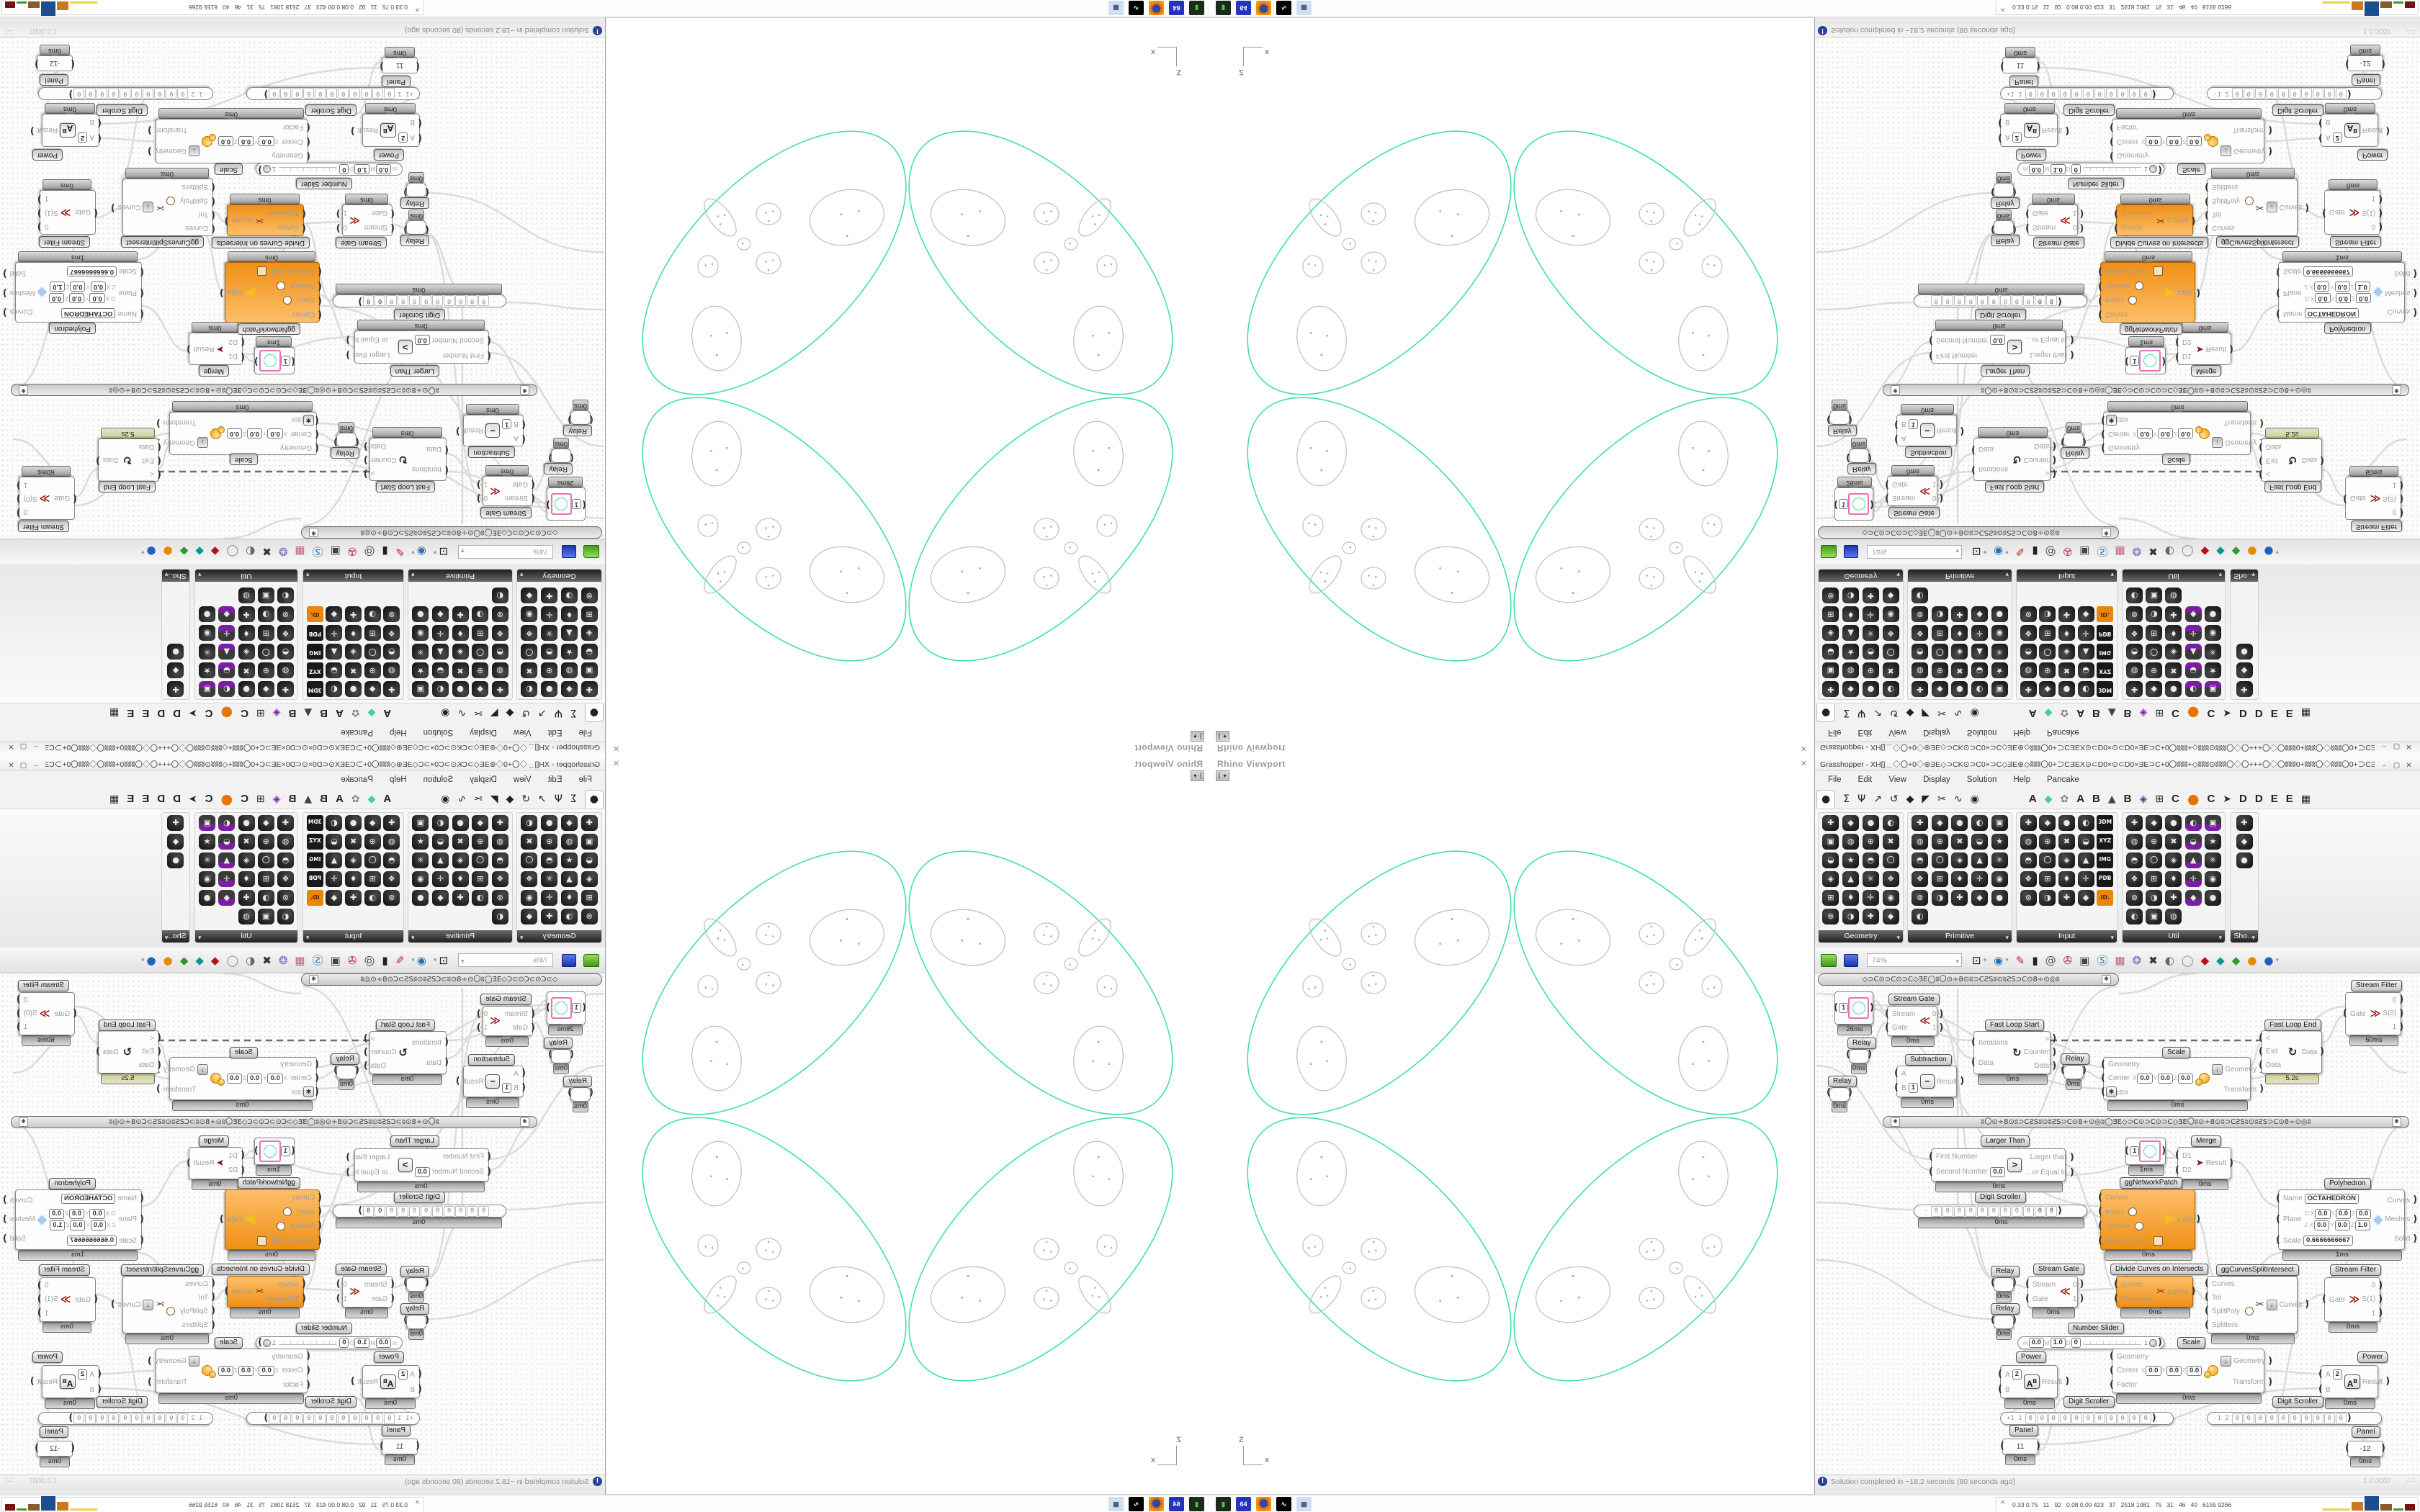  Describe the element at coordinates (2205, 552) in the screenshot. I see `gem-red-icon: ◆` at that location.